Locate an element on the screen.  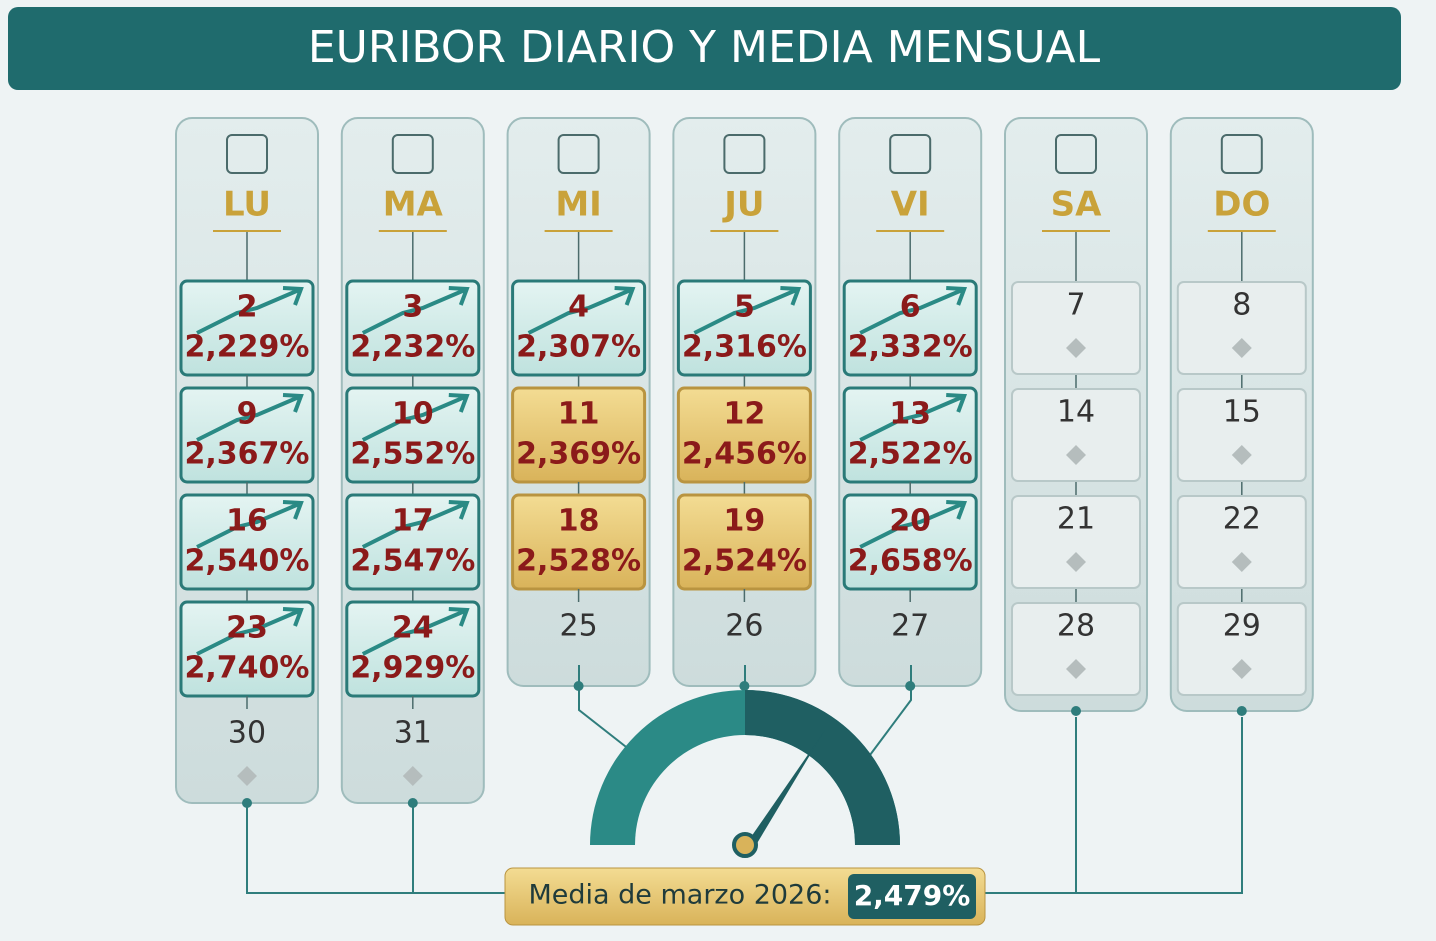
day-column: LU 2 2,229% 9 2,367% 16 2,540% 23 2,740% 30 is located at coordinates (247, 462).